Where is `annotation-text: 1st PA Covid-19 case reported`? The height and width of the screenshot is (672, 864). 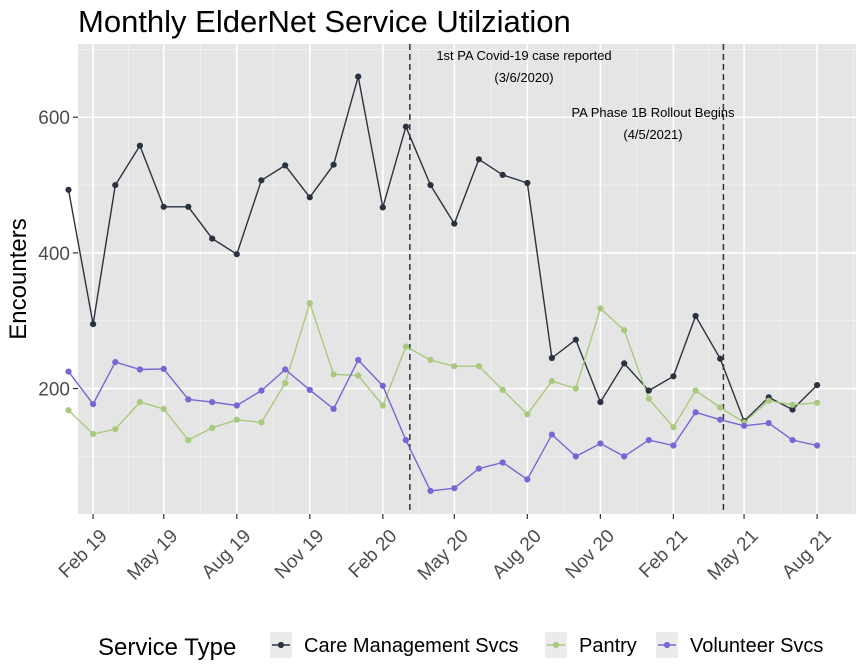 annotation-text: 1st PA Covid-19 case reported is located at coordinates (523, 55).